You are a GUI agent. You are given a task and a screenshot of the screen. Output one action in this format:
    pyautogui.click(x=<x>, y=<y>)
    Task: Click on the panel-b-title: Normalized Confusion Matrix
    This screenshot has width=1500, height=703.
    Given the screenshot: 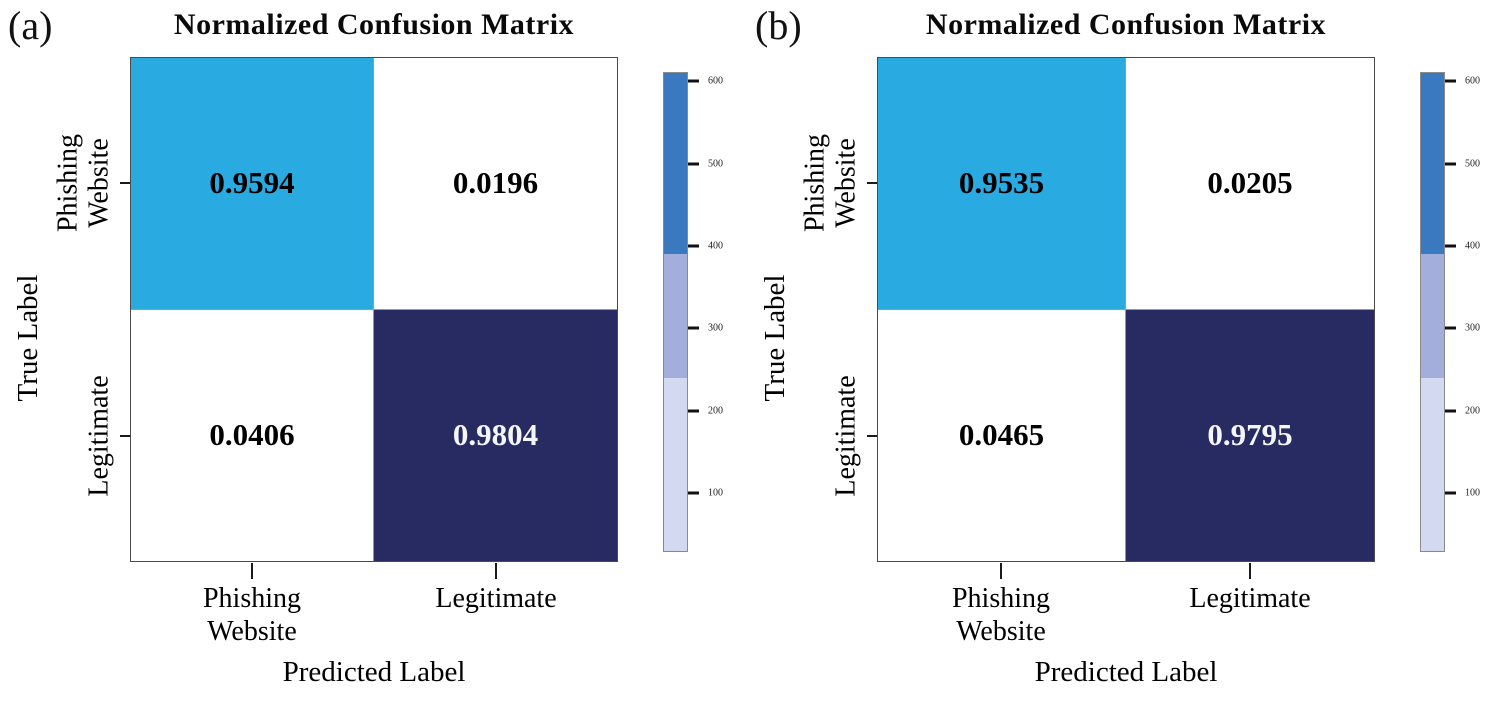 What is the action you would take?
    pyautogui.click(x=1126, y=24)
    